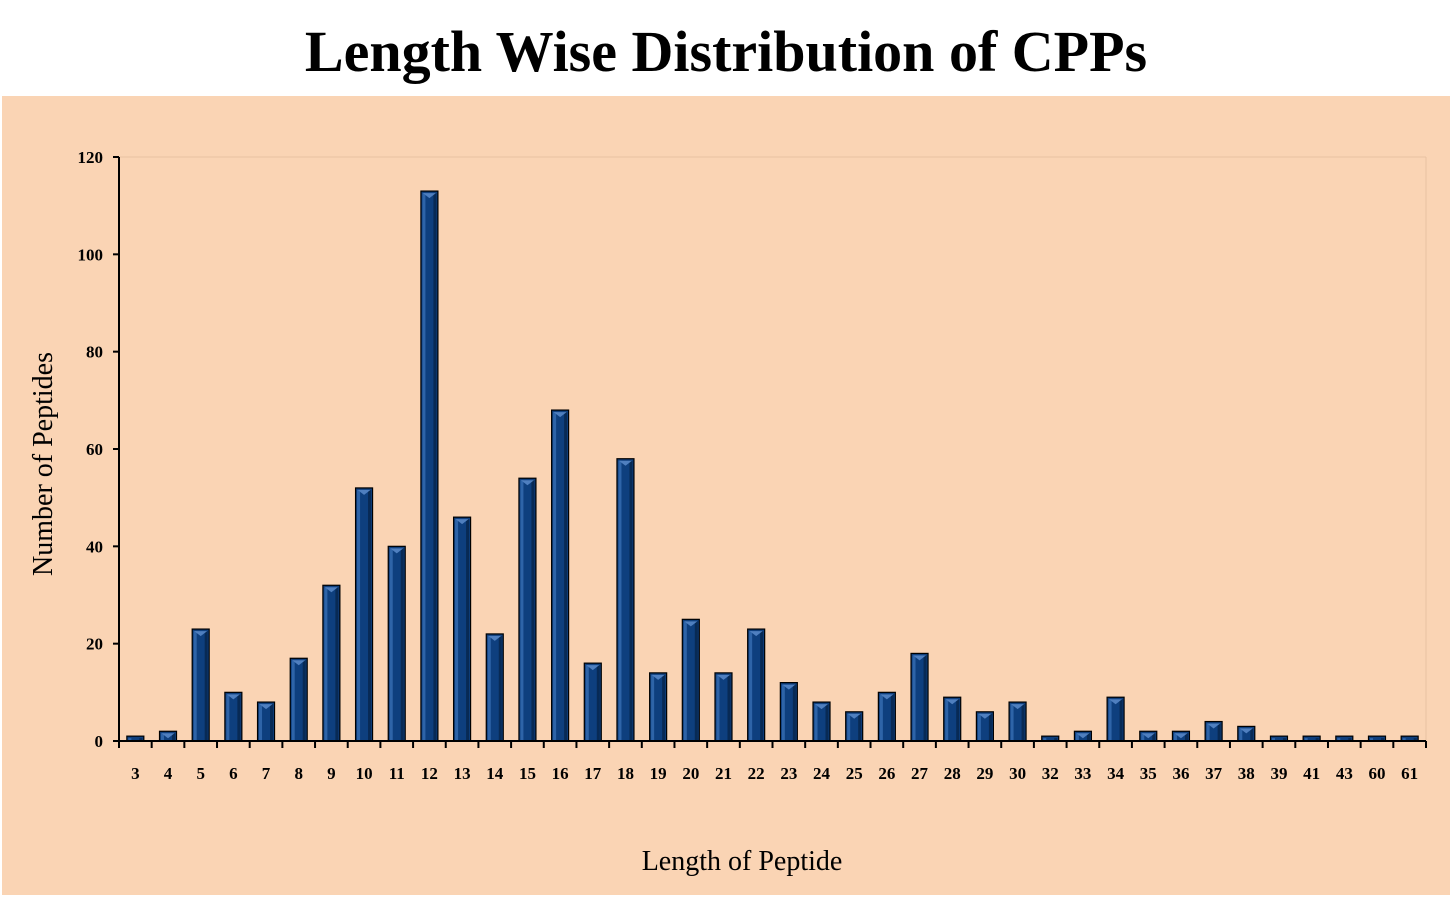 The width and height of the screenshot is (1452, 897). What do you see at coordinates (560, 773) in the screenshot?
I see `x-tick-label: 16` at bounding box center [560, 773].